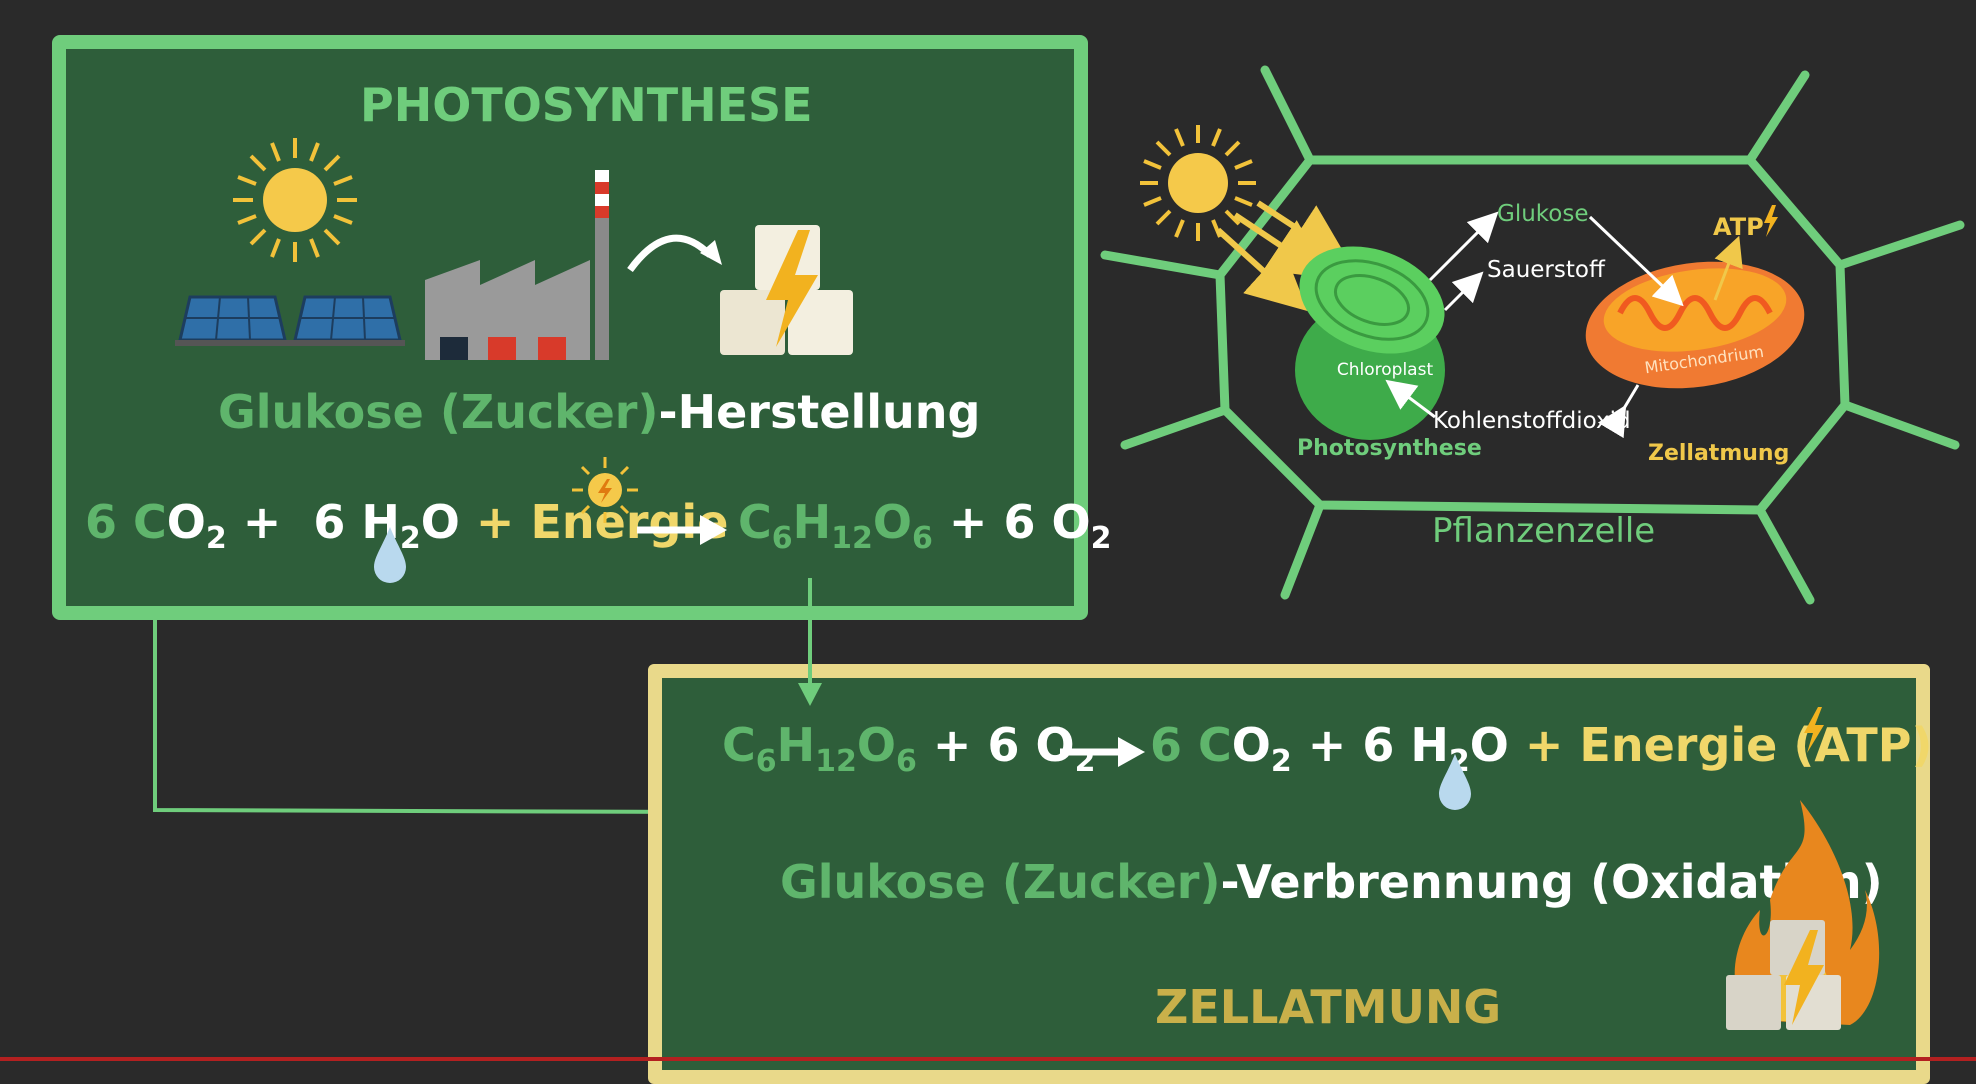 The image size is (1976, 1084). Describe the element at coordinates (1543, 531) in the screenshot. I see `cell-title: Pflanzenzelle` at that location.